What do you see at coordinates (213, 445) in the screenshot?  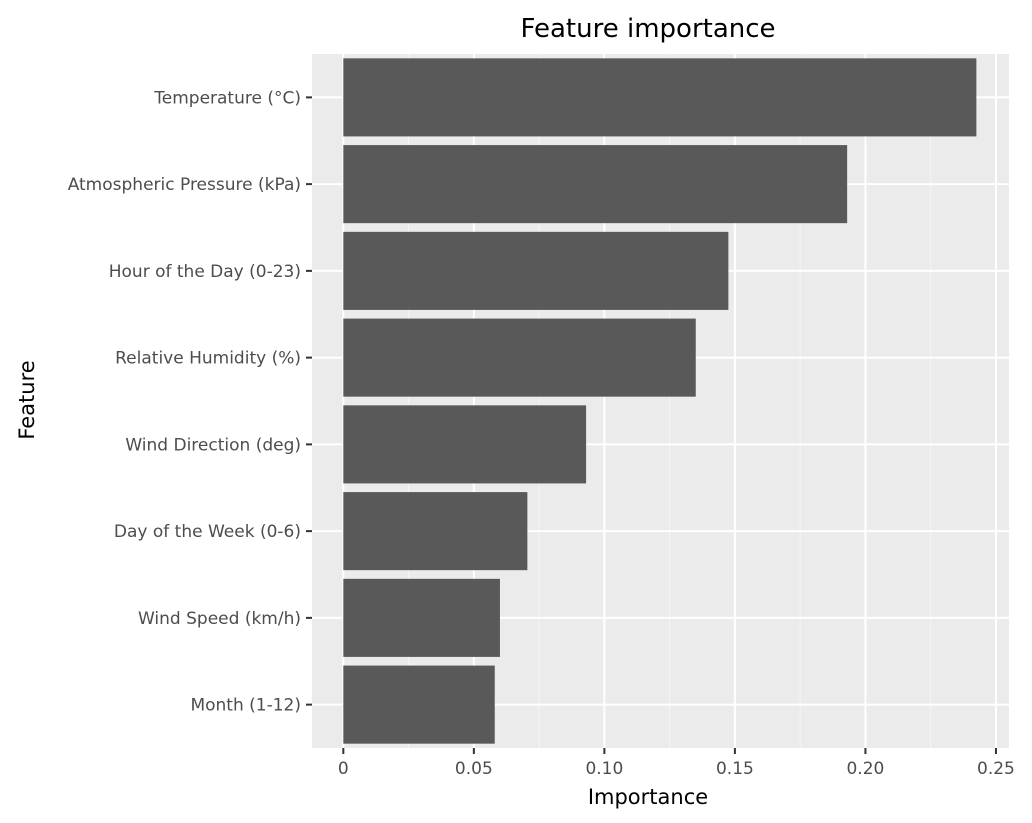 I see `y-tick-label: Wind Direction (deg)` at bounding box center [213, 445].